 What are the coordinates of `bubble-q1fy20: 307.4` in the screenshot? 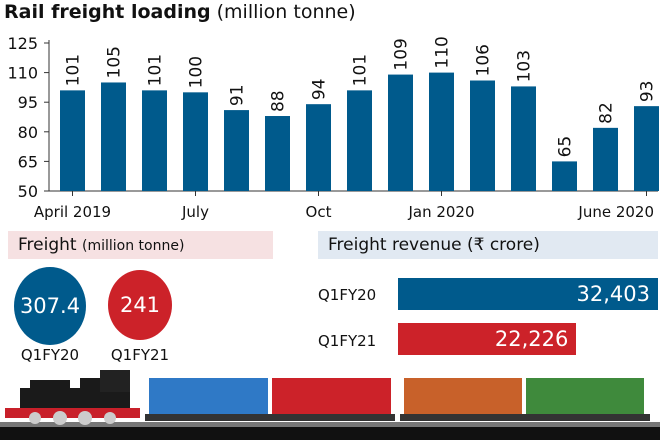 It's located at (50, 306).